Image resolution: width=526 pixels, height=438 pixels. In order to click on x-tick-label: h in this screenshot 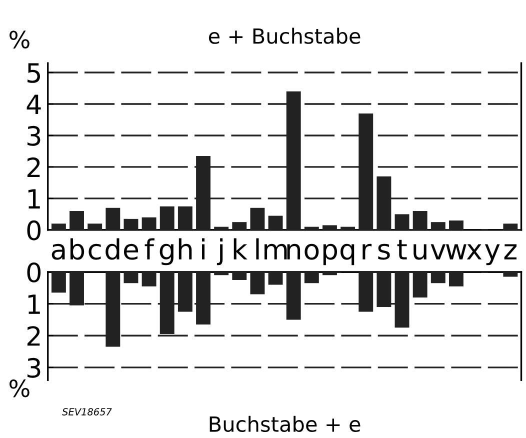, I will do `click(185, 249)`.